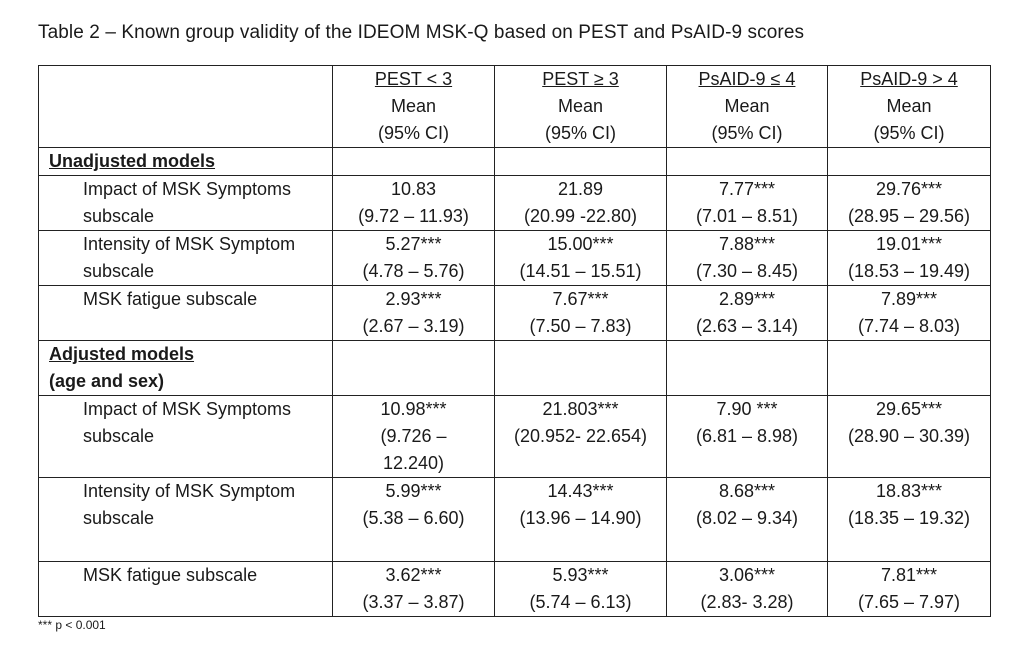 This screenshot has width=1032, height=645. Describe the element at coordinates (909, 258) in the screenshot. I see `value-cell: 19.01*** (18.53 – 19.49)` at that location.